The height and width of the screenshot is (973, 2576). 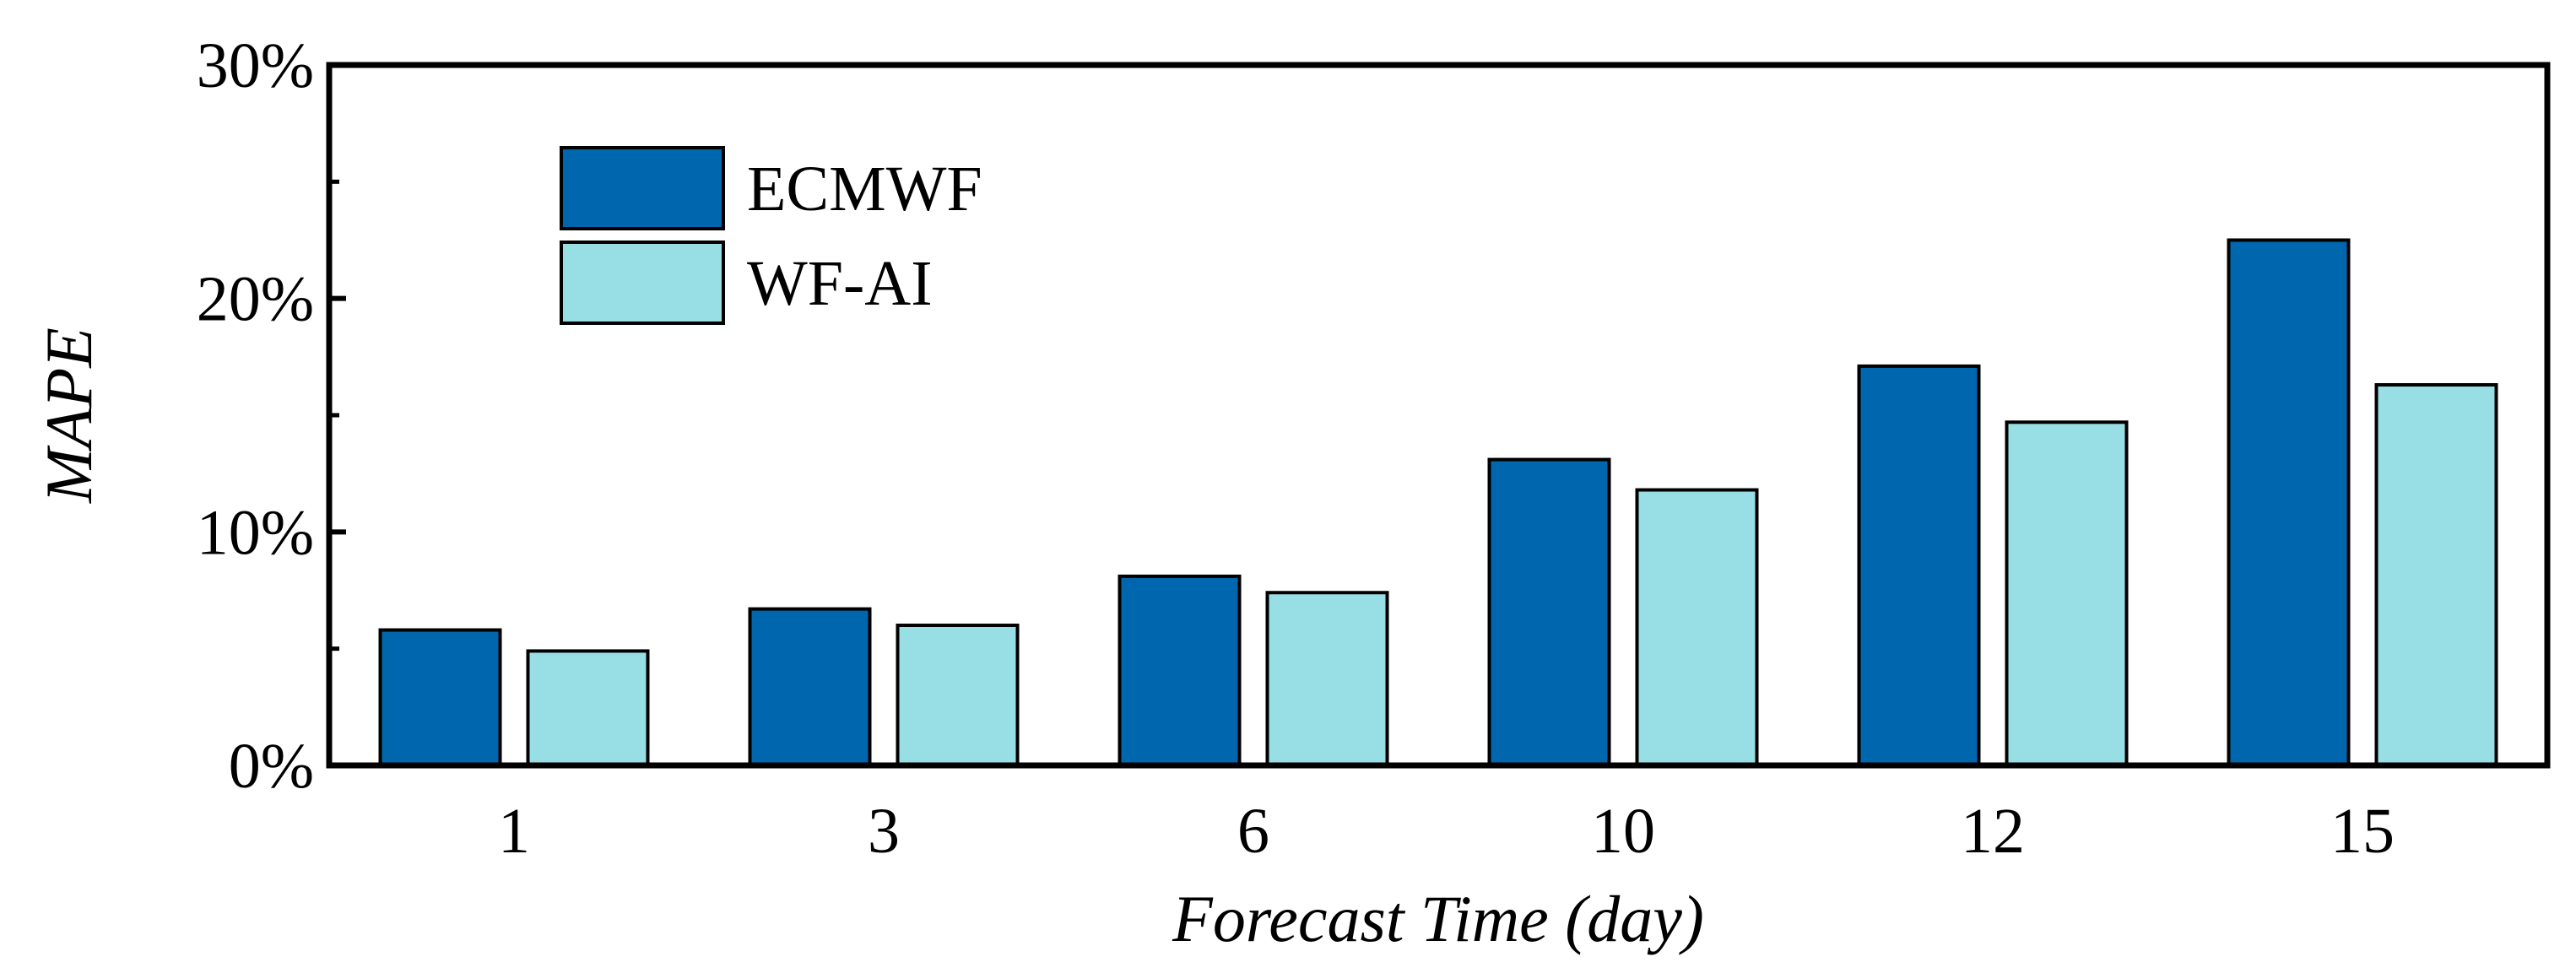 I want to click on x-tick-label: 1, so click(x=514, y=832).